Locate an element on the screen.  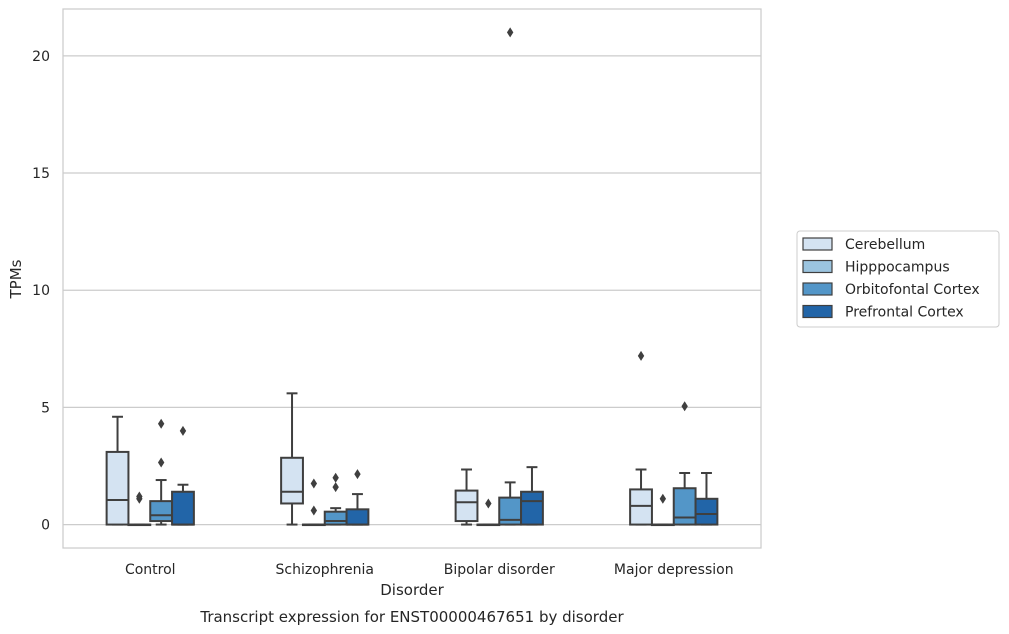
x-tick-label: Bipolar disorder is located at coordinates (499, 570).